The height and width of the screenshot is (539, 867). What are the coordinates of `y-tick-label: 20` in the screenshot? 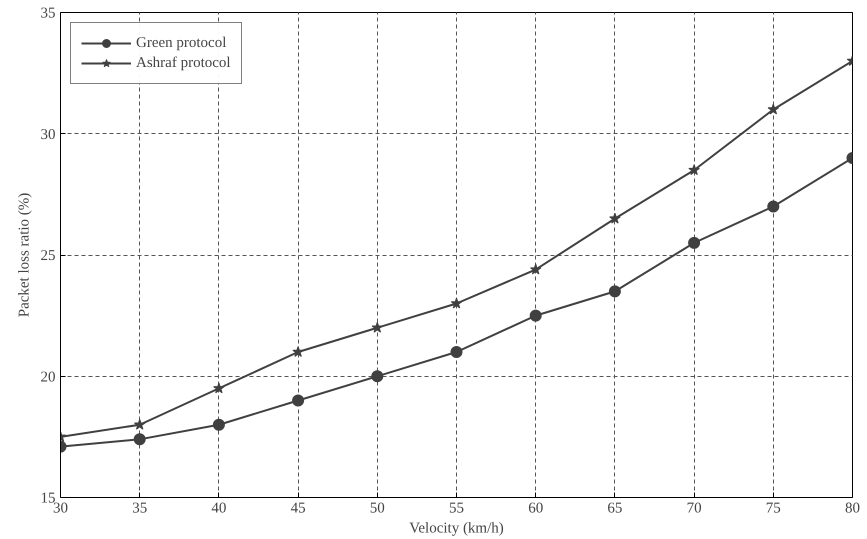 It's located at (48, 377).